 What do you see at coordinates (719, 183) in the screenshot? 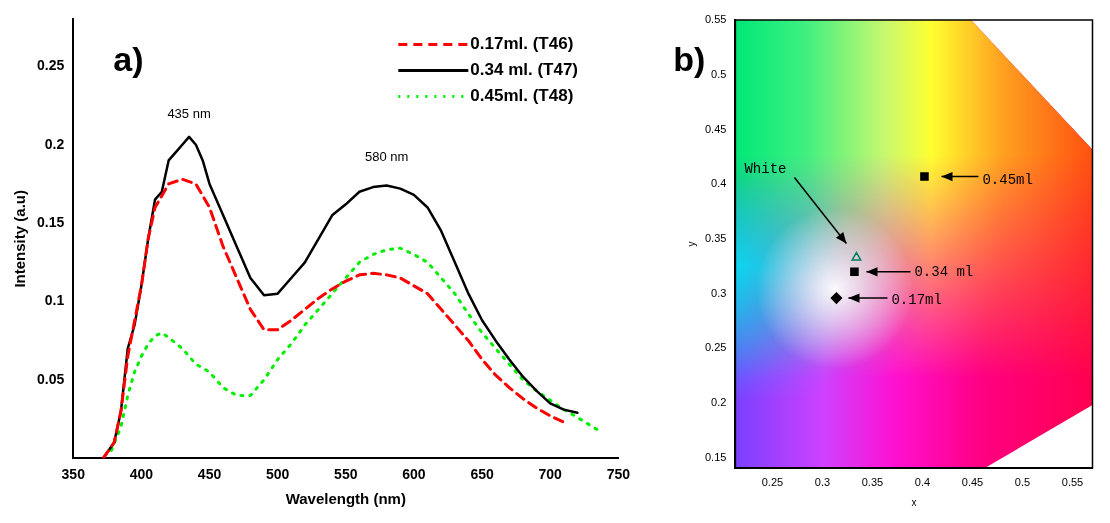
I see `y-tick-label: 0.4` at bounding box center [719, 183].